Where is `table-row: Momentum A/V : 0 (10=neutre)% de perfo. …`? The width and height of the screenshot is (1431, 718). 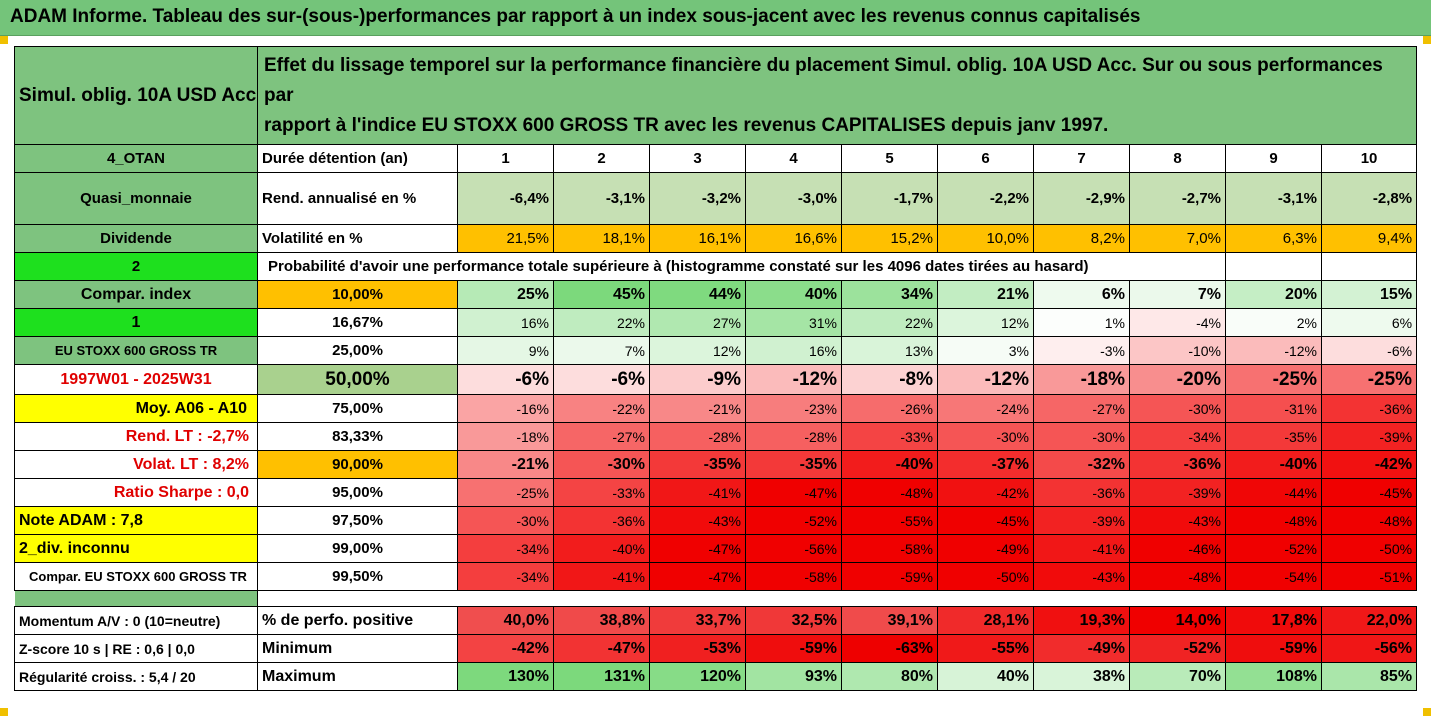
table-row: Momentum A/V : 0 (10=neutre)% de perfo. … is located at coordinates (716, 620).